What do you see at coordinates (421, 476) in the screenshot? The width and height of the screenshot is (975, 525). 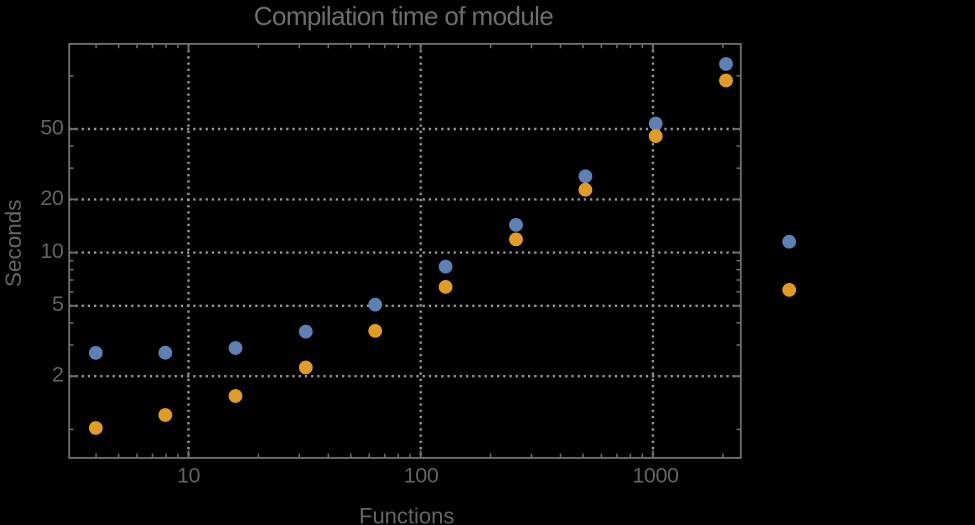 I see `svg-text: 100` at bounding box center [421, 476].